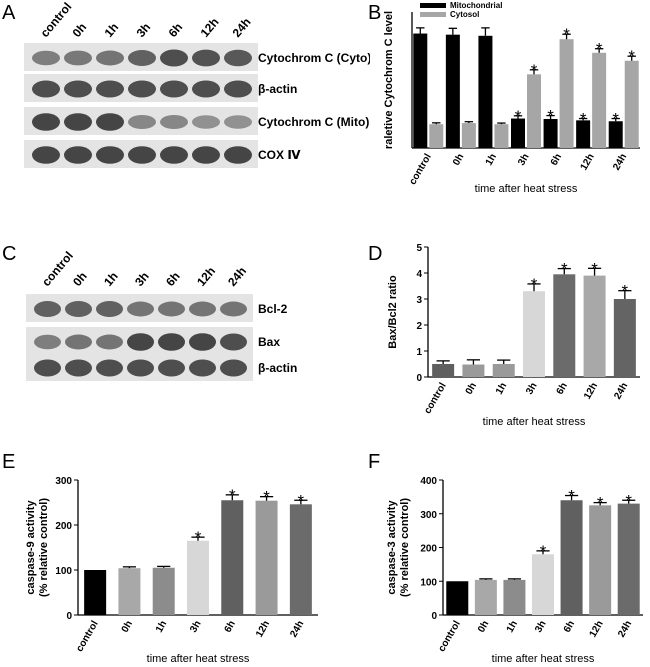 Image resolution: width=650 pixels, height=667 pixels. Describe the element at coordinates (176, 30) in the screenshot. I see `lane-label-6h: 6h` at that location.